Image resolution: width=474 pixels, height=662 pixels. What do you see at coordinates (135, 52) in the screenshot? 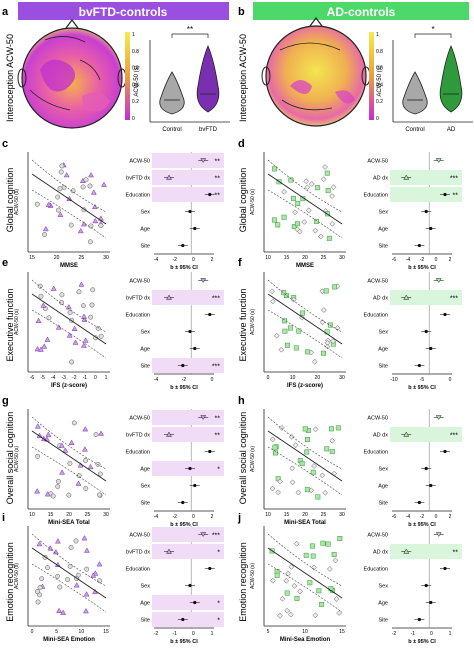
I see `colorbar-tick-label: 0.8` at bounding box center [135, 52].